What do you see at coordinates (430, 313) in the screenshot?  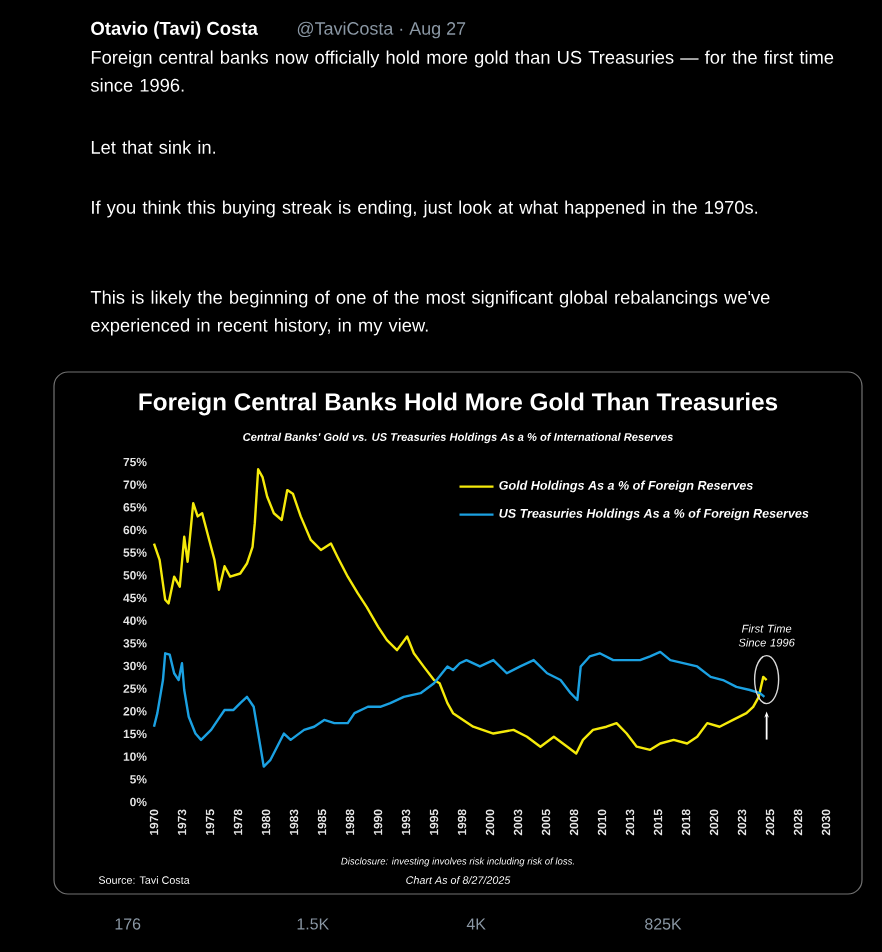 I see `text: This is likely the beginning of one of the most significant global rebalancings we've experienced in recent history, in my view.` at bounding box center [430, 313].